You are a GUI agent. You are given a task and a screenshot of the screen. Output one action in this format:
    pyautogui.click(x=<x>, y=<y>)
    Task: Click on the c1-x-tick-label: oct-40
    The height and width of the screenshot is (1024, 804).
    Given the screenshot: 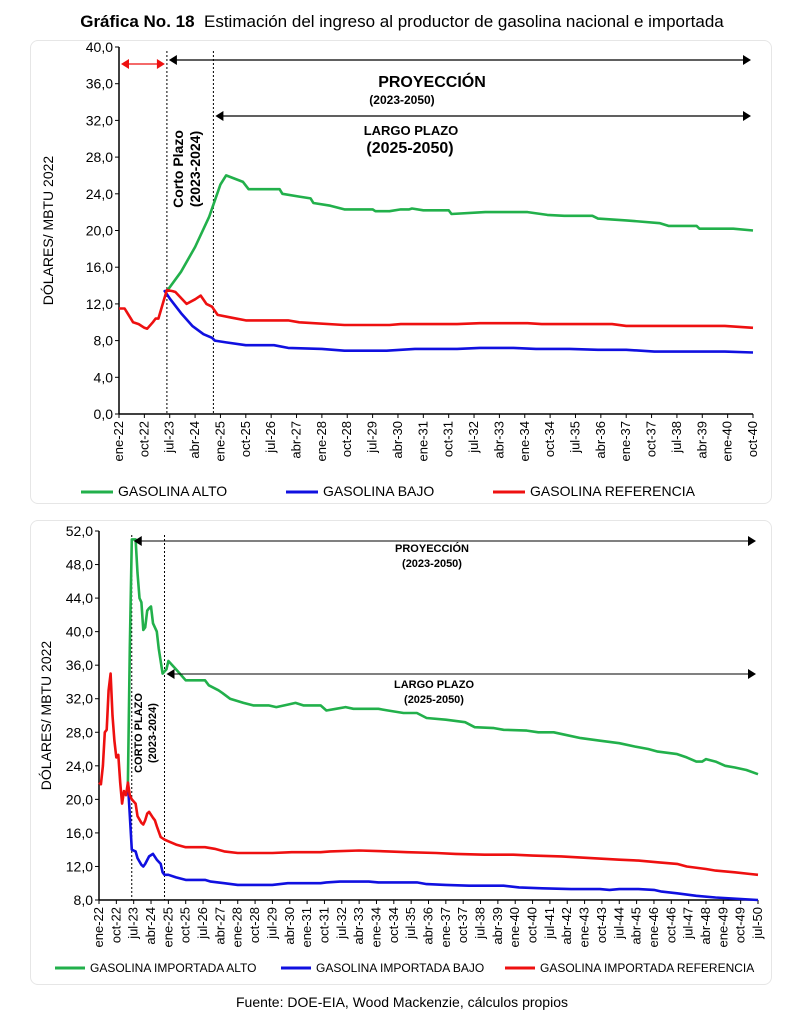 What is the action you would take?
    pyautogui.click(x=752, y=439)
    